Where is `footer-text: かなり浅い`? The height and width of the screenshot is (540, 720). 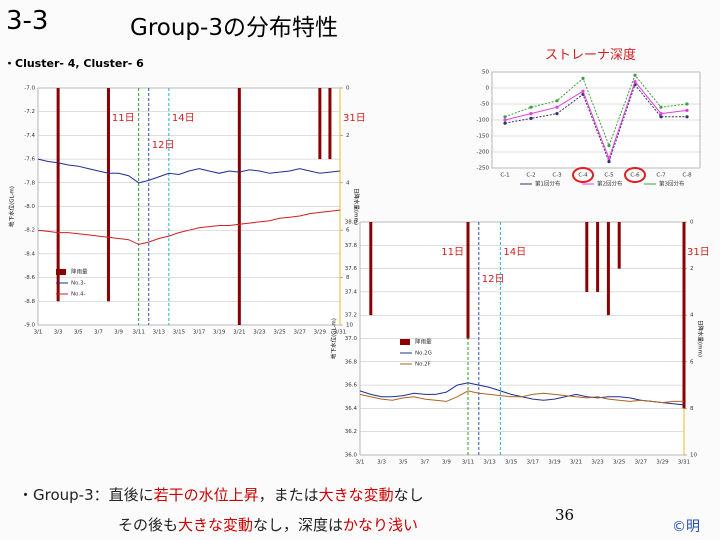
footer-text: かなり浅い is located at coordinates (381, 525).